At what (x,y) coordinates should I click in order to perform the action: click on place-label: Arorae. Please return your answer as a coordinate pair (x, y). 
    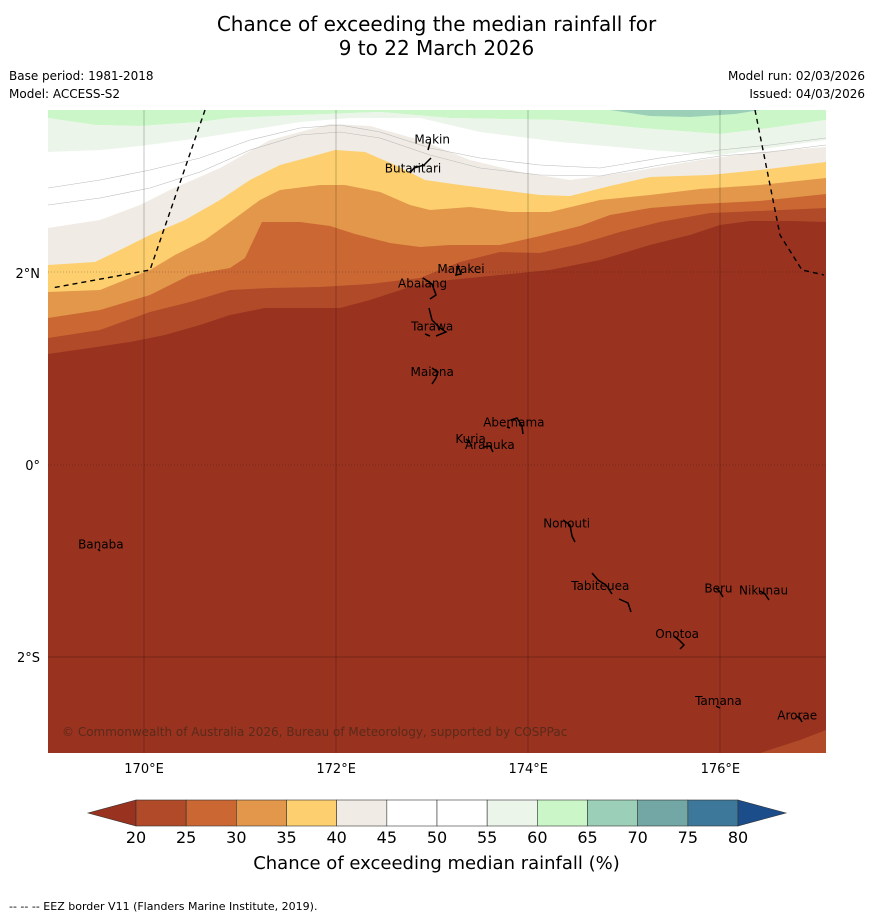
    Looking at the image, I should click on (797, 715).